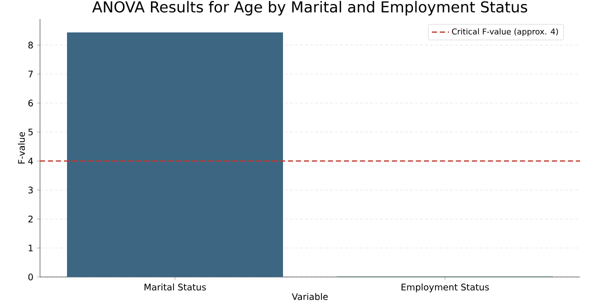  What do you see at coordinates (30, 103) in the screenshot?
I see `y-tick-label: 6` at bounding box center [30, 103].